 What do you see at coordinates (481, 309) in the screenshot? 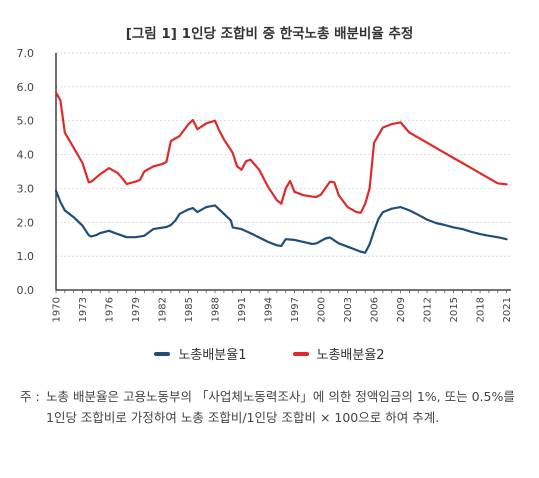
I see `x-tick-label: 2018` at bounding box center [481, 309].